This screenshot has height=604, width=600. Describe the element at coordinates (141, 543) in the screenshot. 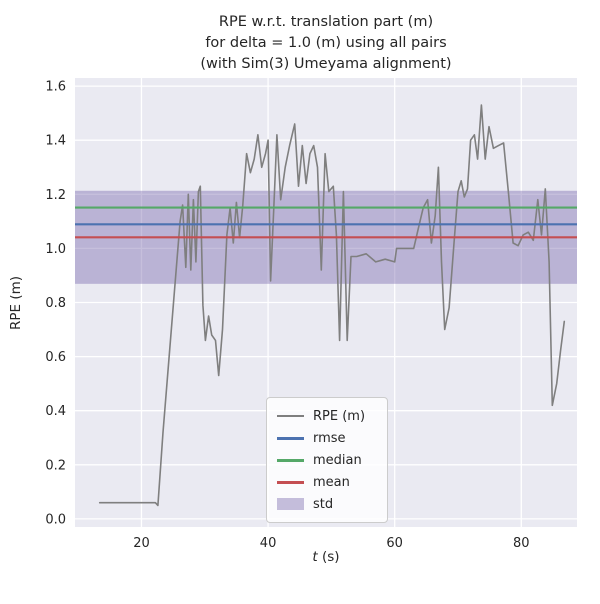

I see `x-tick-label: 20` at that location.